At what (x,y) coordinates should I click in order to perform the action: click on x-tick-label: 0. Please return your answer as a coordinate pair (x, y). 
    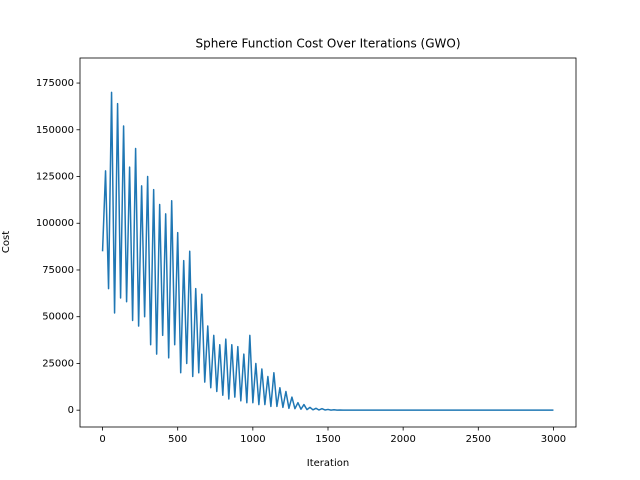
    Looking at the image, I should click on (102, 439).